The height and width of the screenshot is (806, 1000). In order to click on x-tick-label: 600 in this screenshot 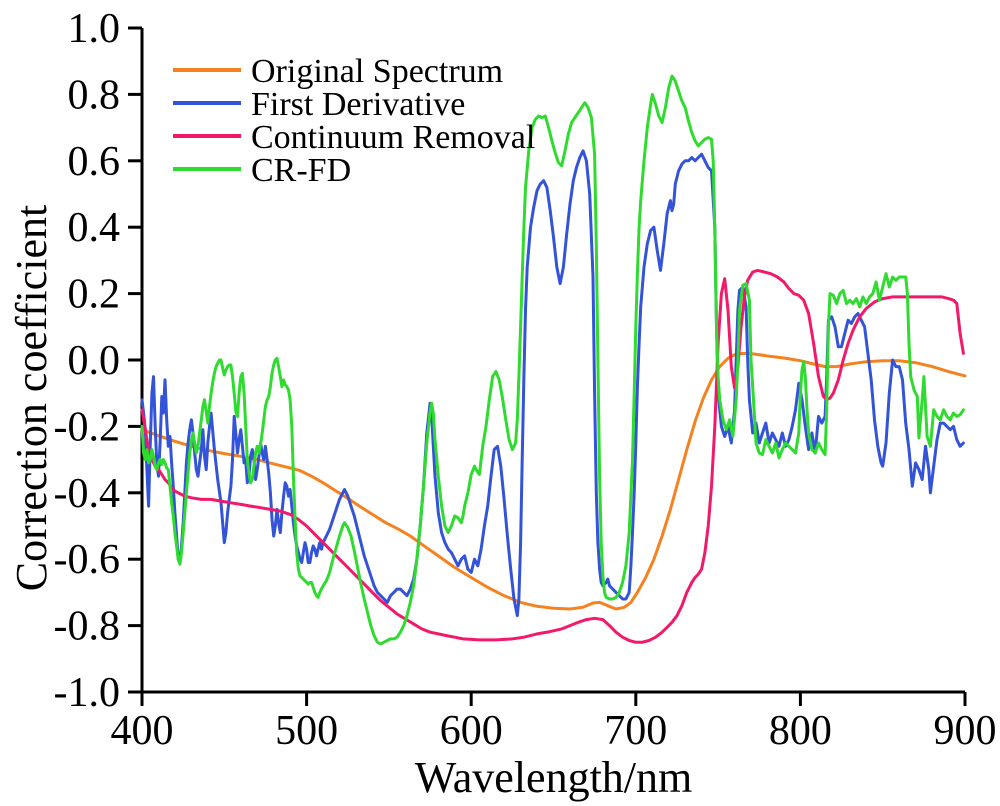, I will do `click(471, 731)`.